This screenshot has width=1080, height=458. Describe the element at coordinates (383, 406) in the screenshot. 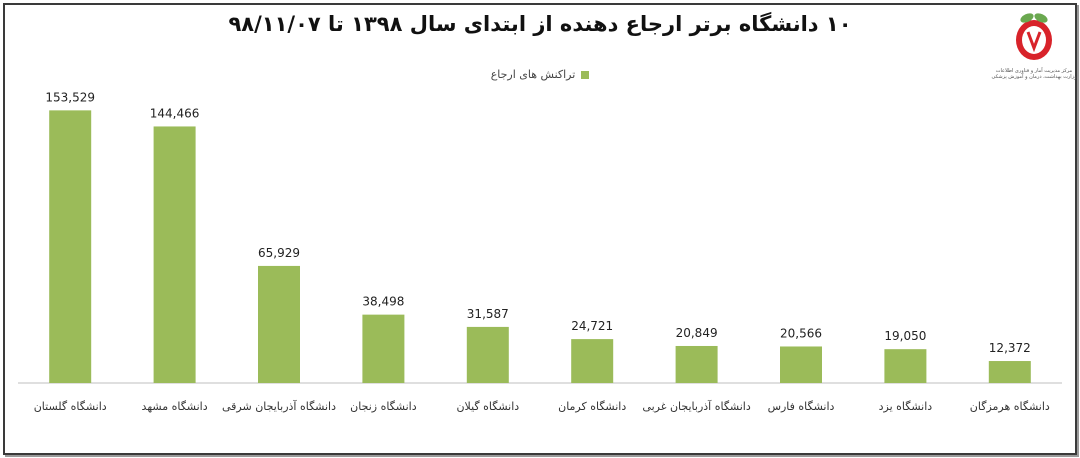

I see `category-label: دانشگاه زنجان` at that location.